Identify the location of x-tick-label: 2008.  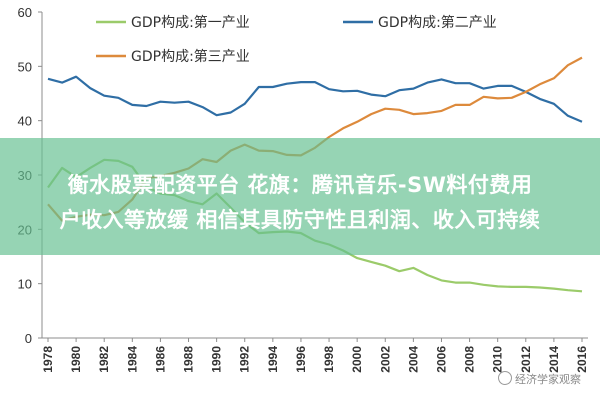
(470, 359).